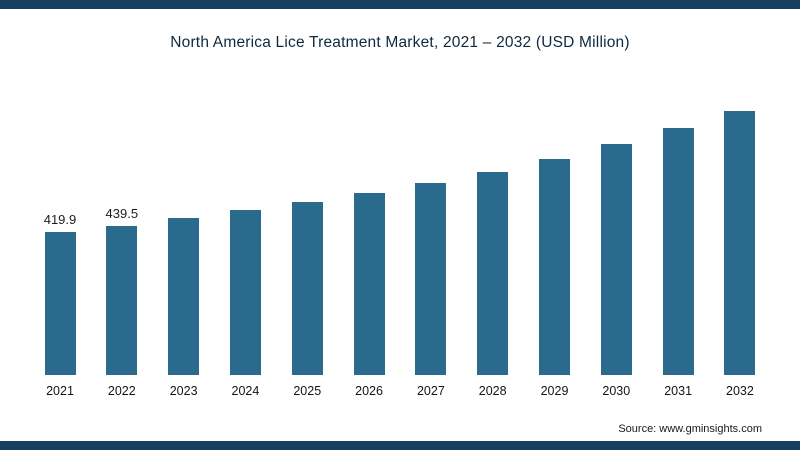  What do you see at coordinates (183, 391) in the screenshot?
I see `x-axis-tick-label: 2023` at bounding box center [183, 391].